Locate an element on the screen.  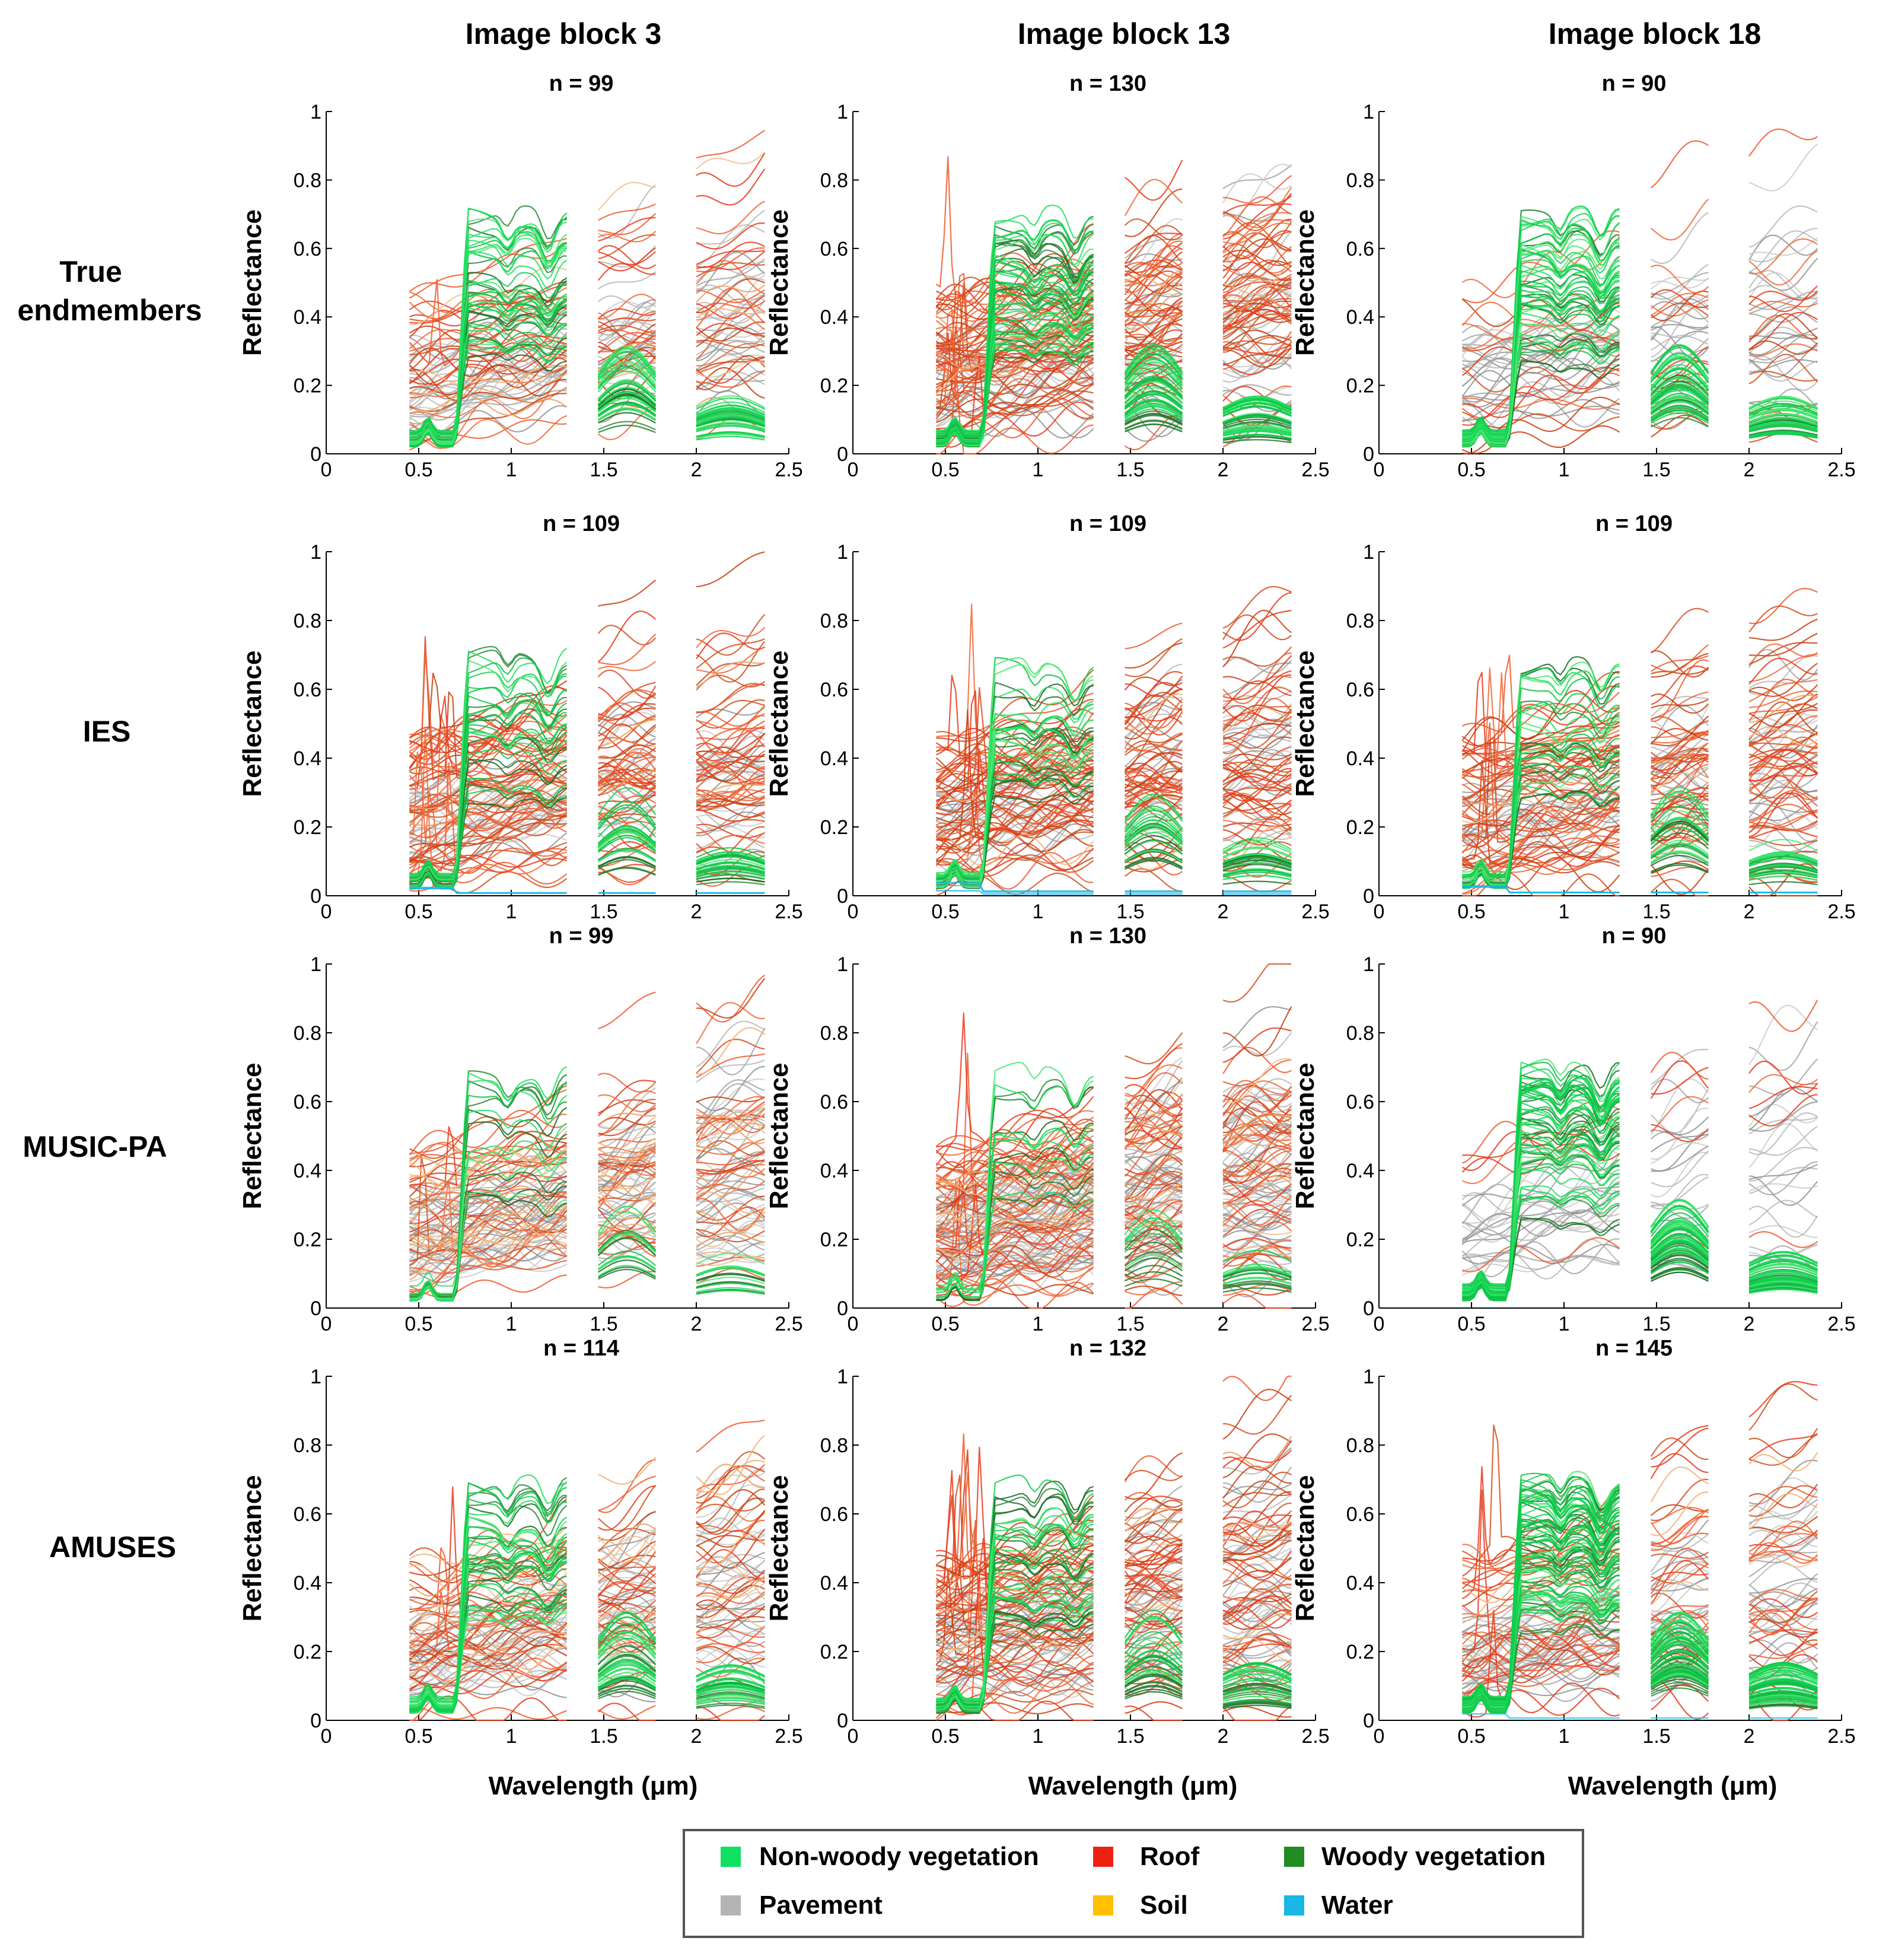
panel-r2-c2-spectrum-woody-82-seg1 is located at coordinates (1154, 863).